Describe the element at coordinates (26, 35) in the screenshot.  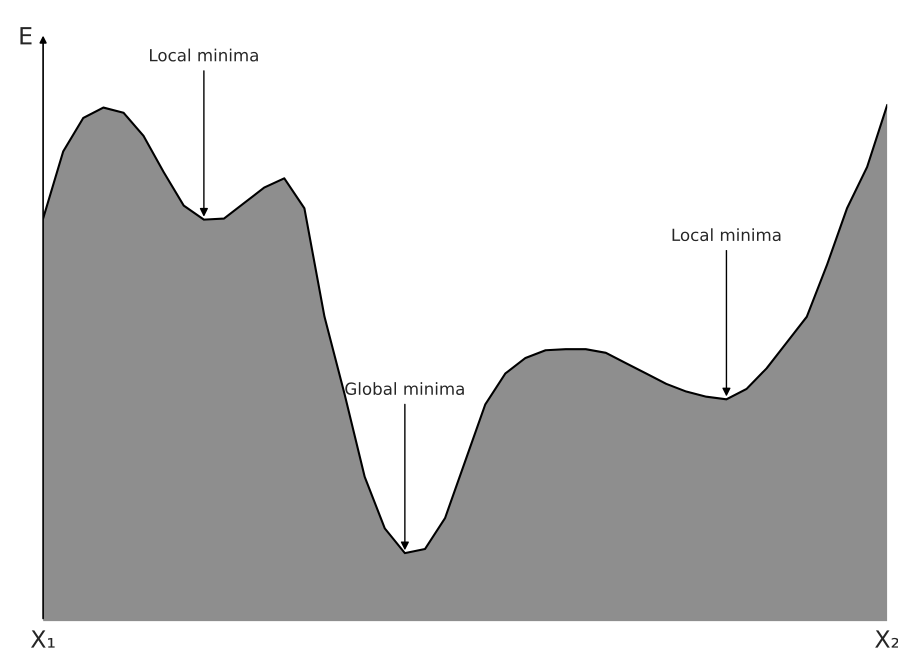
I see `y-axis-title: E` at that location.